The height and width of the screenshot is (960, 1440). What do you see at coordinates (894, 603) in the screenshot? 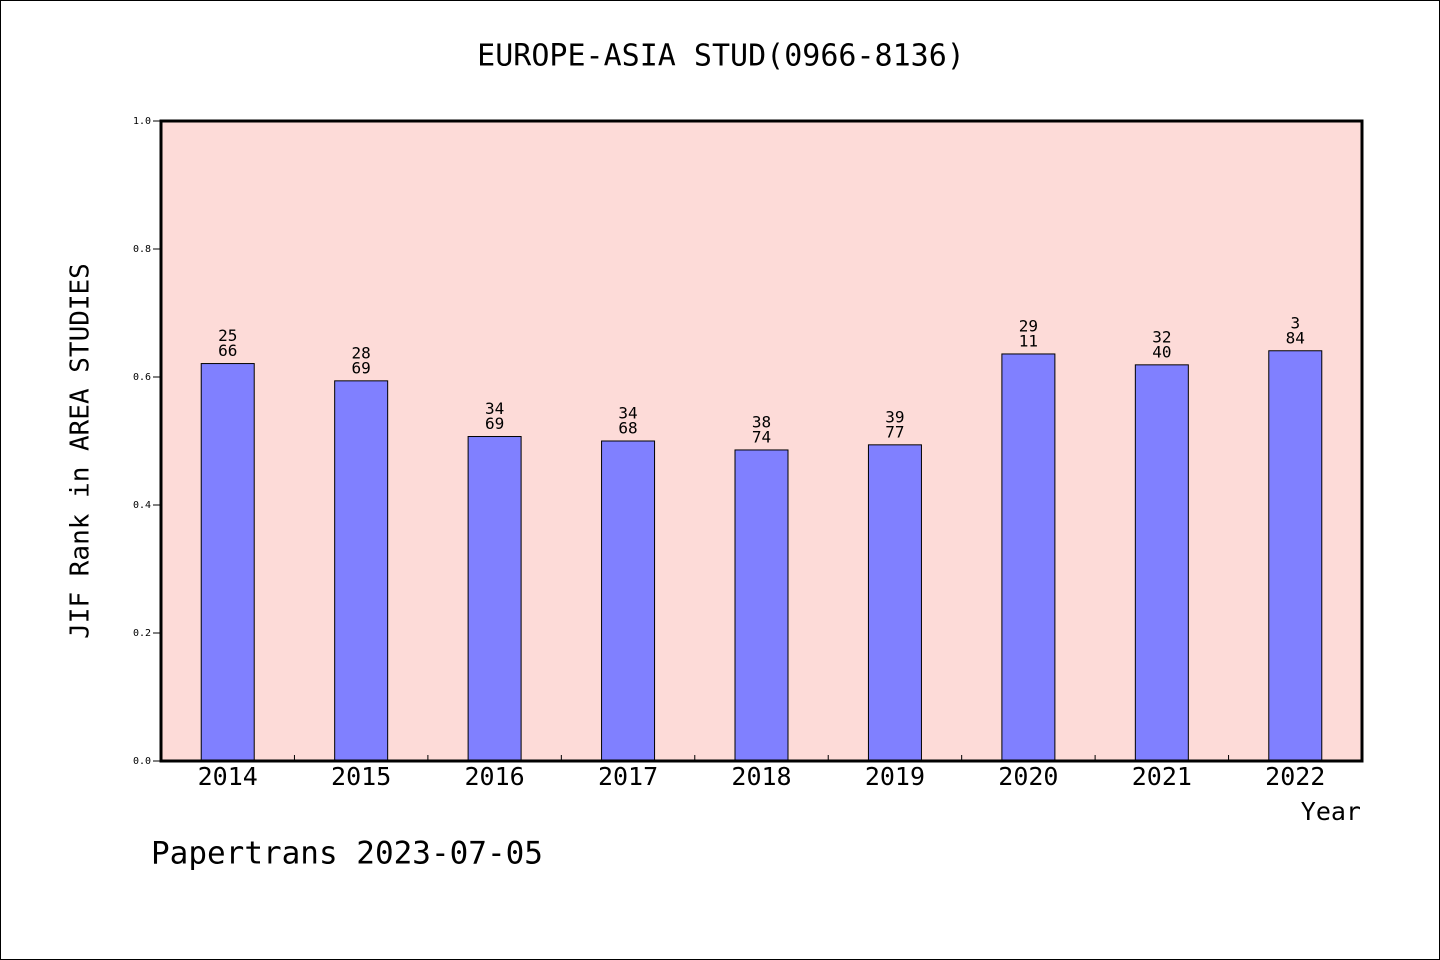
I see `bar-2019` at bounding box center [894, 603].